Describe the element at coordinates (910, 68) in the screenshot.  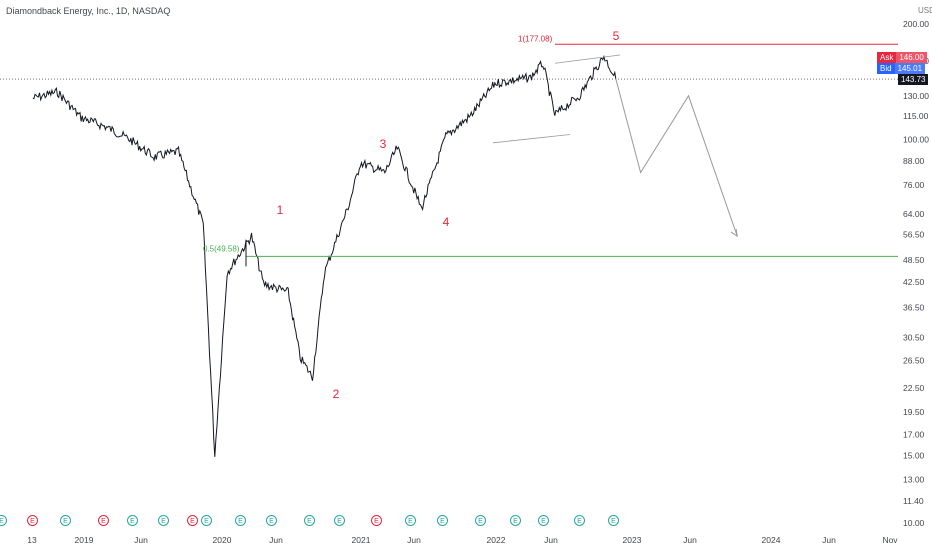
I see `bid-value: 145.01` at that location.